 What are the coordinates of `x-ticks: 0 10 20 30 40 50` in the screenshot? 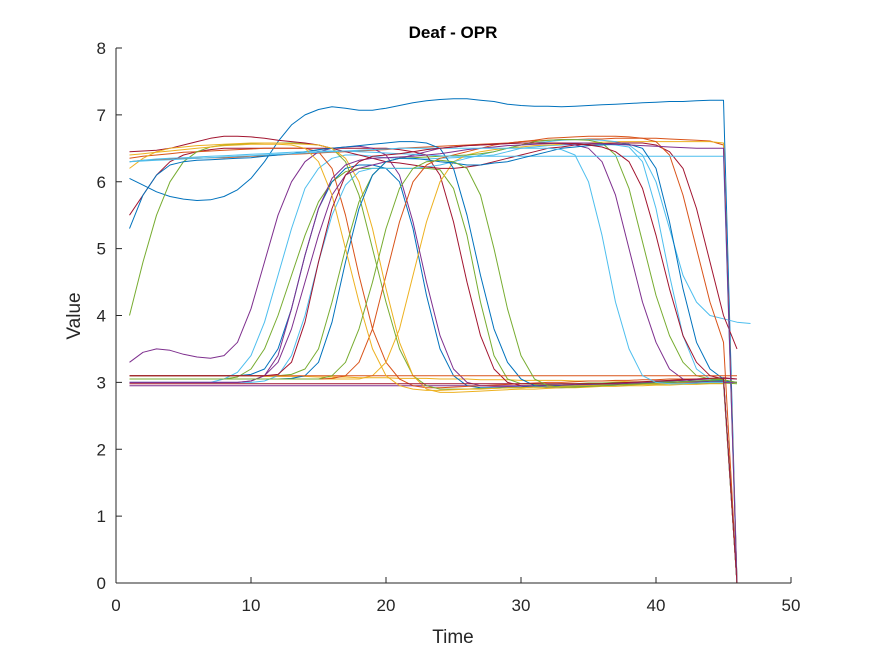 It's located at (455, 596).